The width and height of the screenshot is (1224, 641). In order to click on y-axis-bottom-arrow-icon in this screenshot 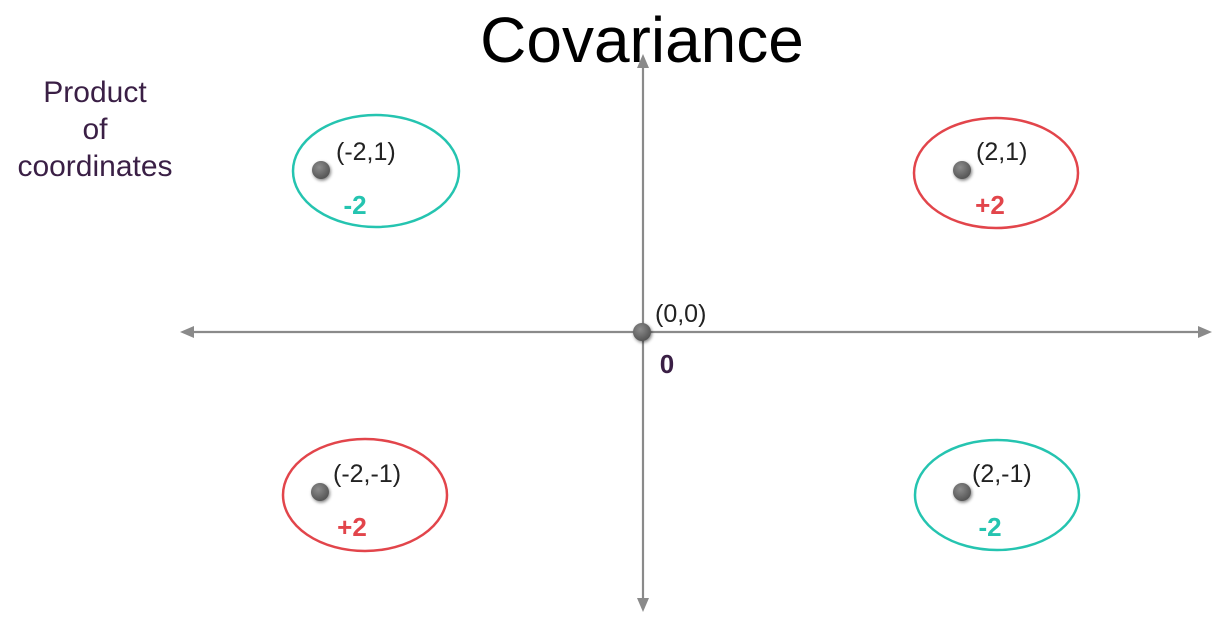, I will do `click(643, 605)`.